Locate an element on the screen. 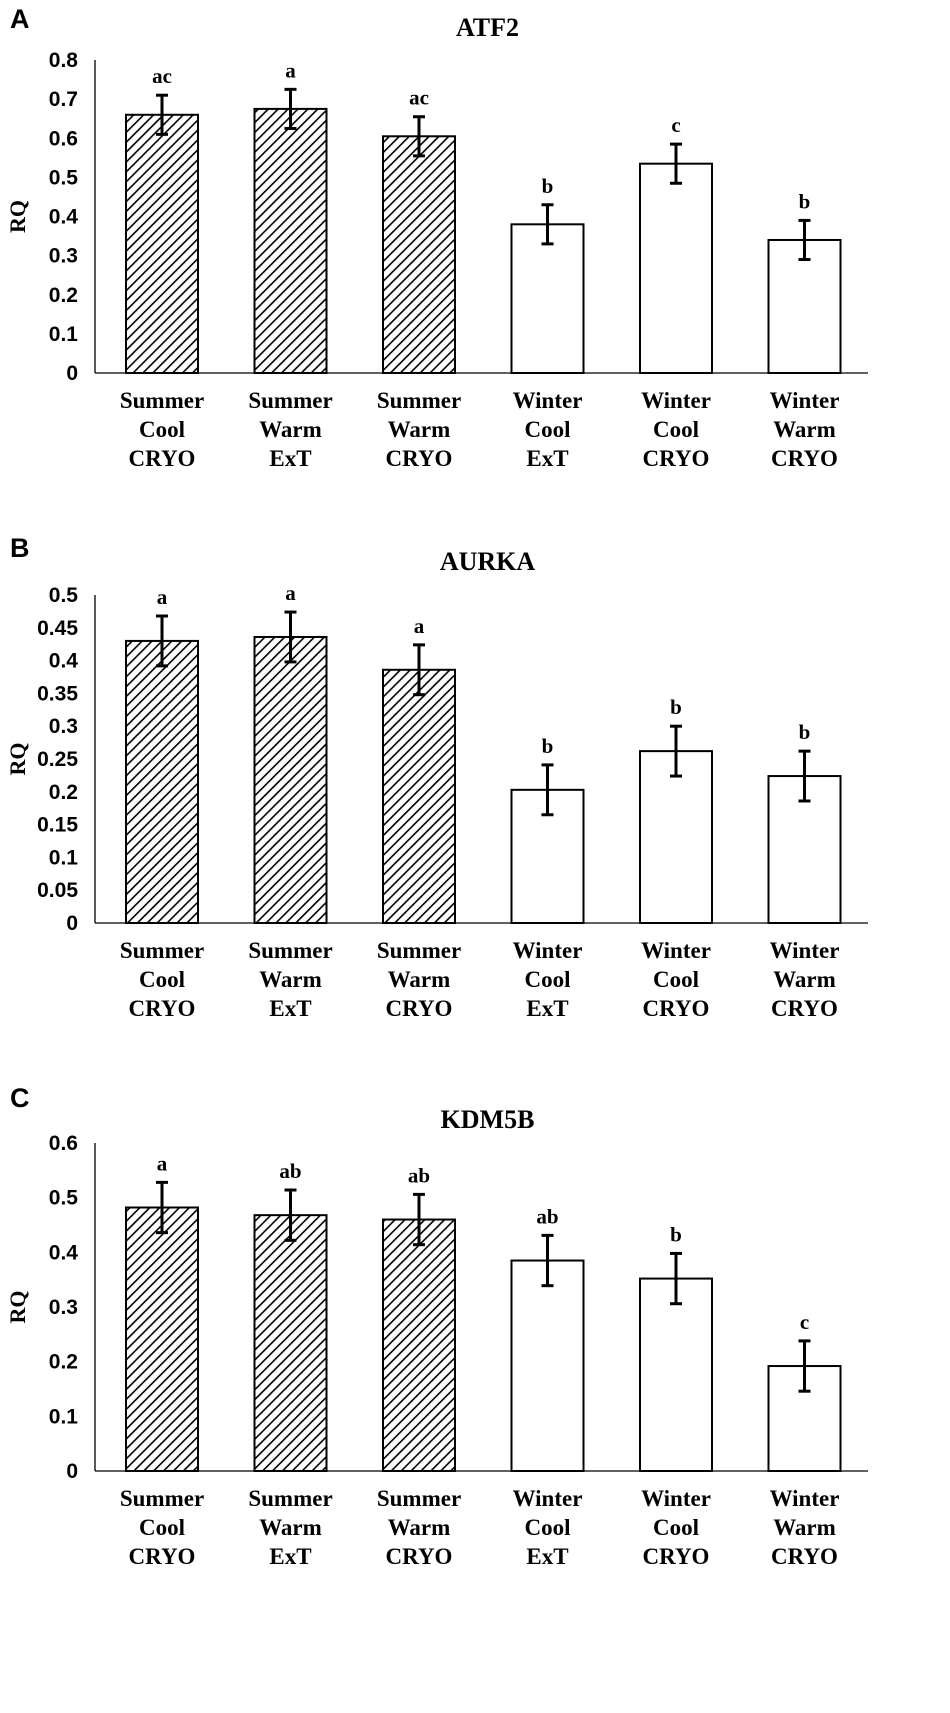 The height and width of the screenshot is (1713, 950). y-tick-label: 0.05 is located at coordinates (57, 890).